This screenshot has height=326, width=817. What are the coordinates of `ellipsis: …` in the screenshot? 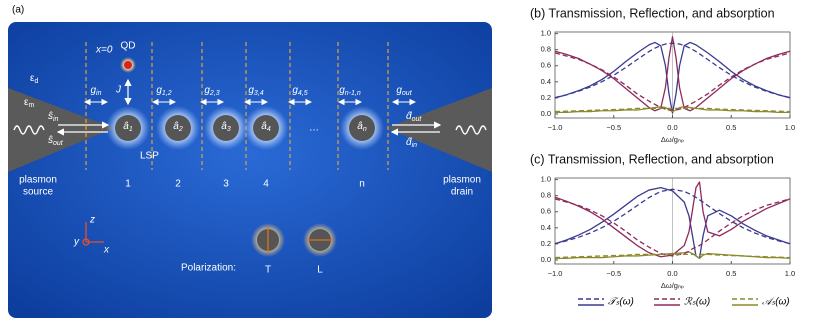 It's located at (314, 128).